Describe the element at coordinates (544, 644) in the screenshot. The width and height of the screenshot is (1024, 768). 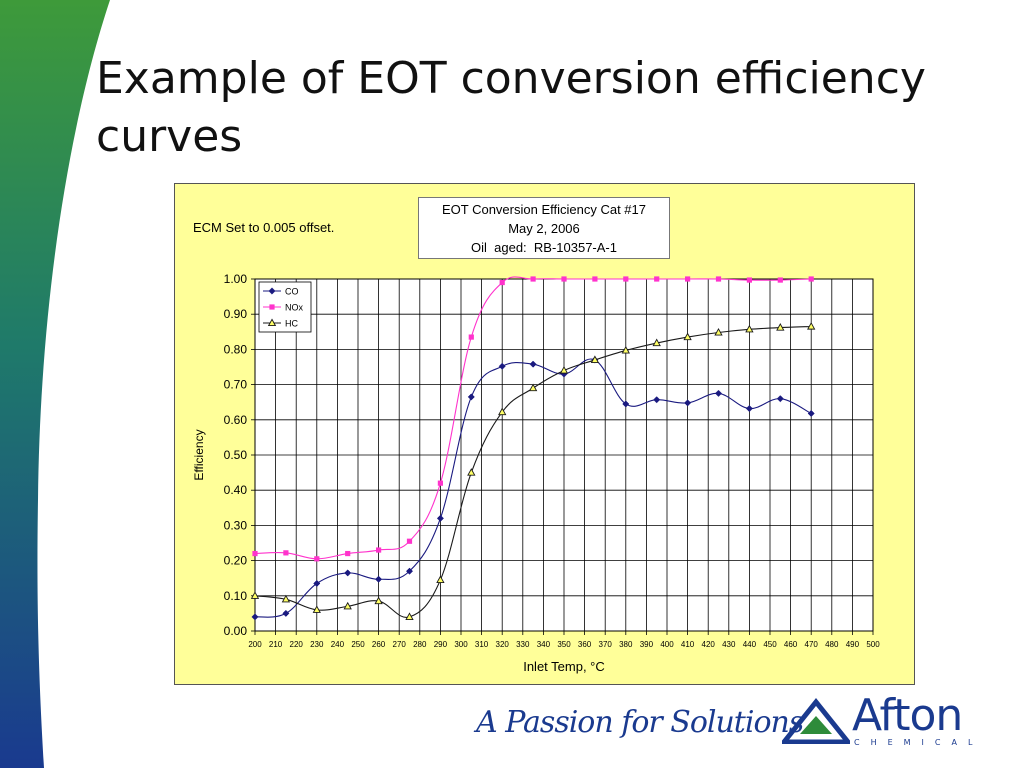
I see `x-tick-label: 340` at that location.